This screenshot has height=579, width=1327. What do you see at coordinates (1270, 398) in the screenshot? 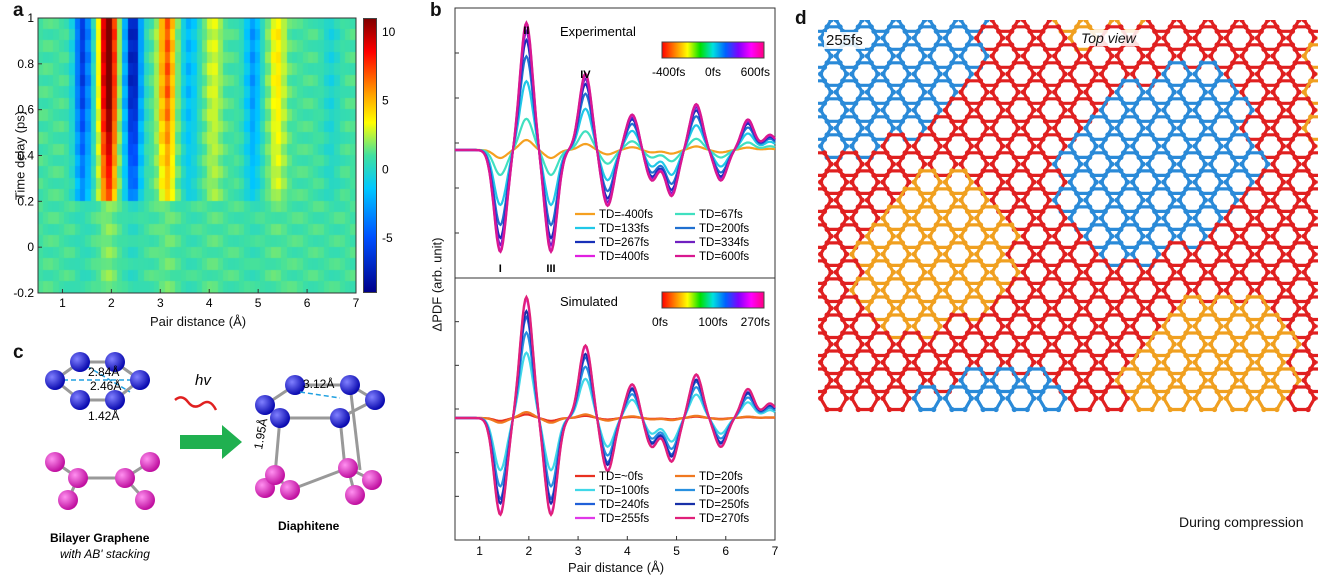
I see `lattice-ring` at bounding box center [1270, 398].